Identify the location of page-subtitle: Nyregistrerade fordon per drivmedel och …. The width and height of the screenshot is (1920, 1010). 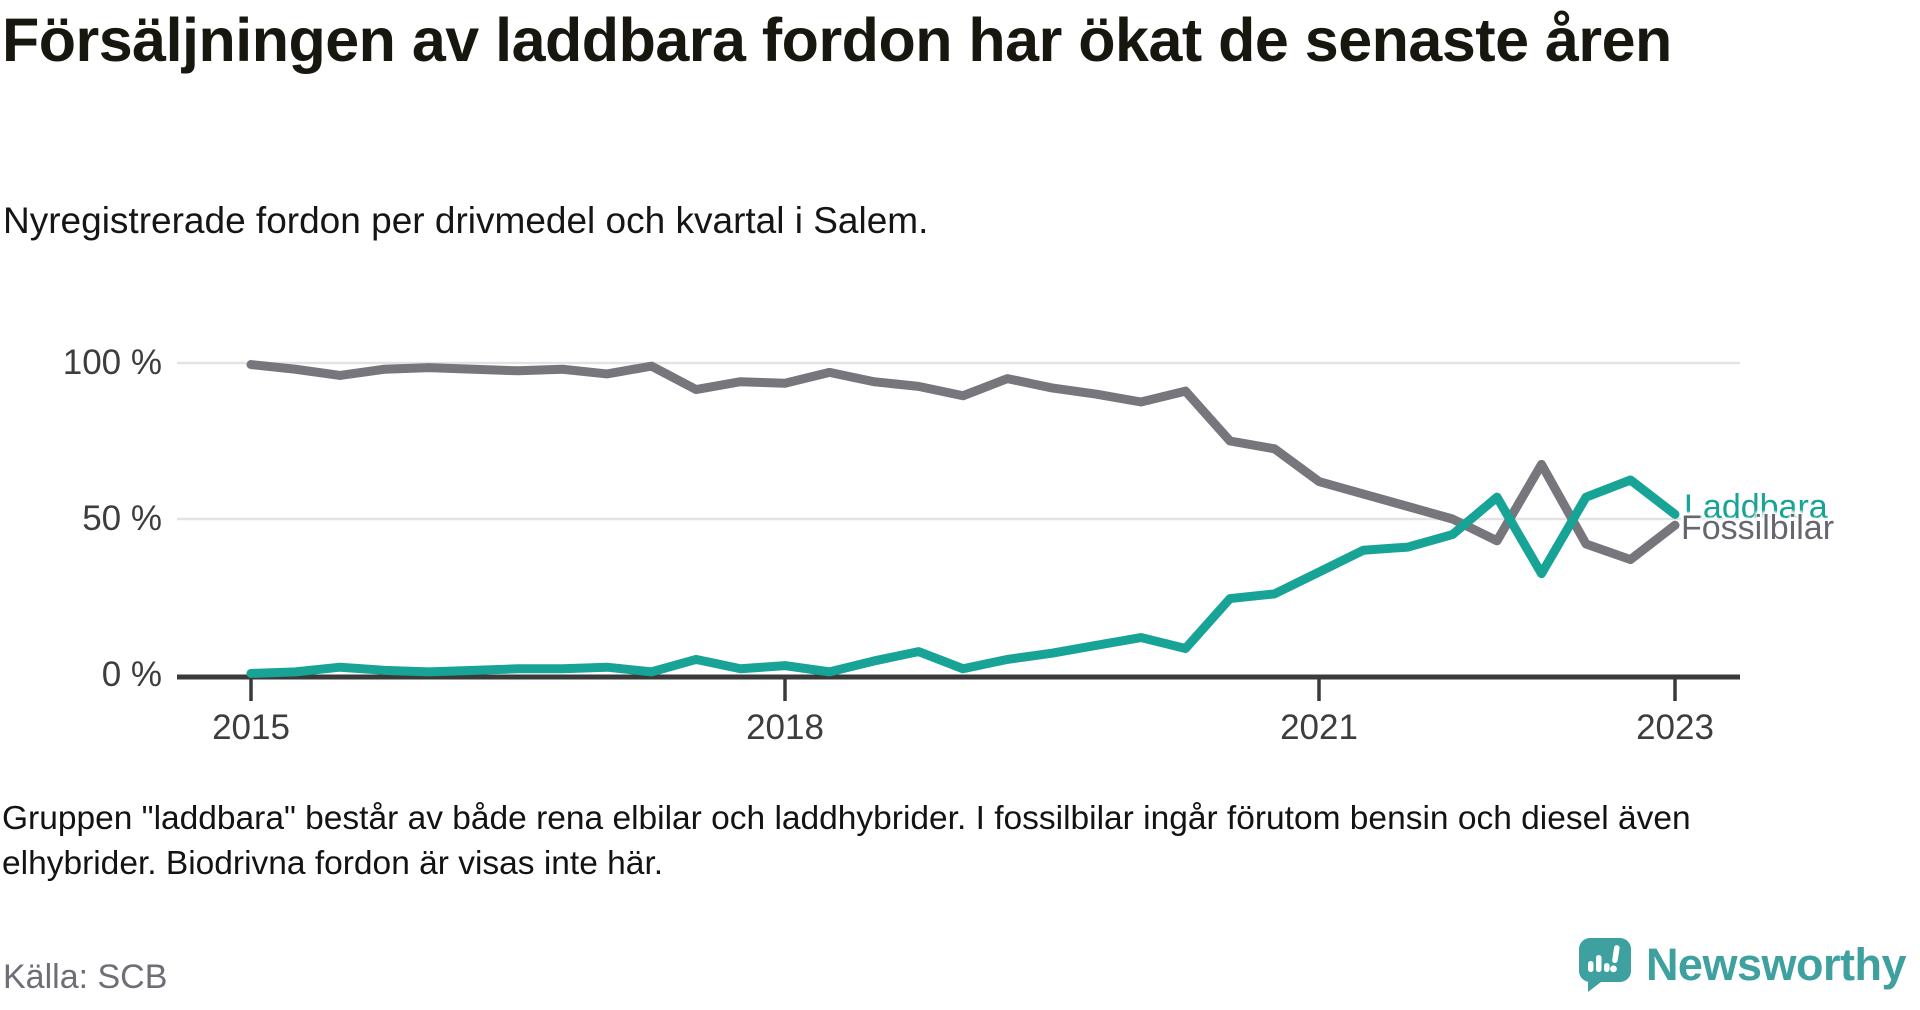
(466, 220).